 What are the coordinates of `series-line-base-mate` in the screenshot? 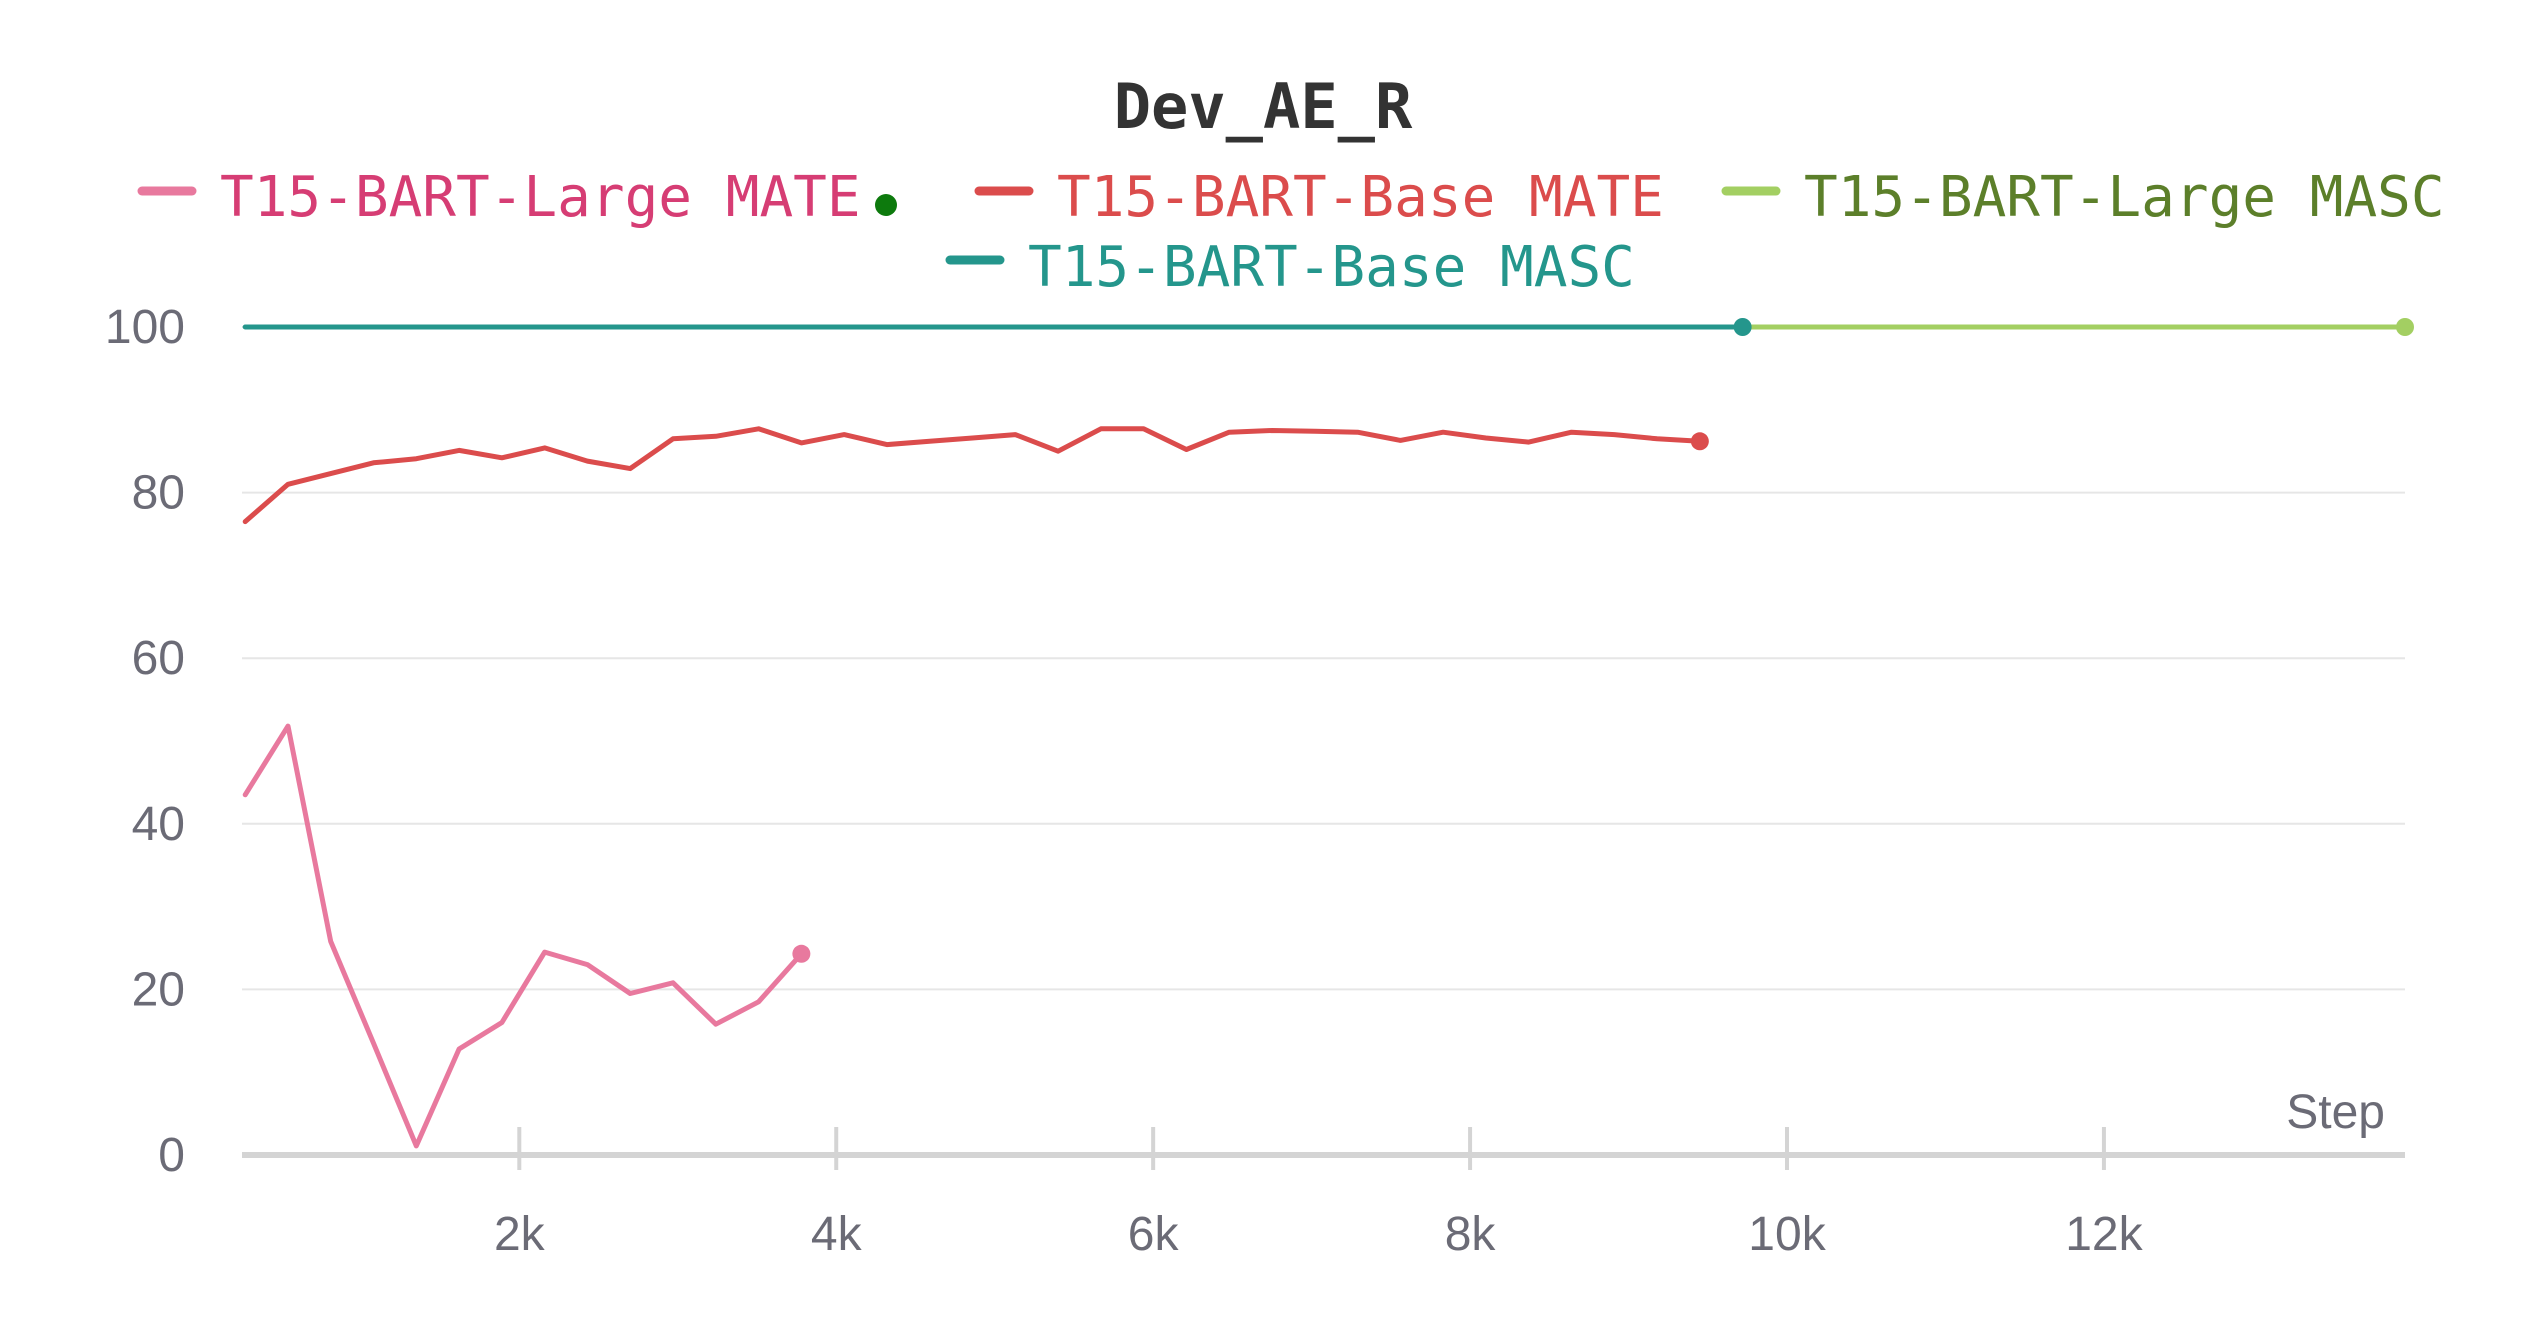 It's located at (972, 475).